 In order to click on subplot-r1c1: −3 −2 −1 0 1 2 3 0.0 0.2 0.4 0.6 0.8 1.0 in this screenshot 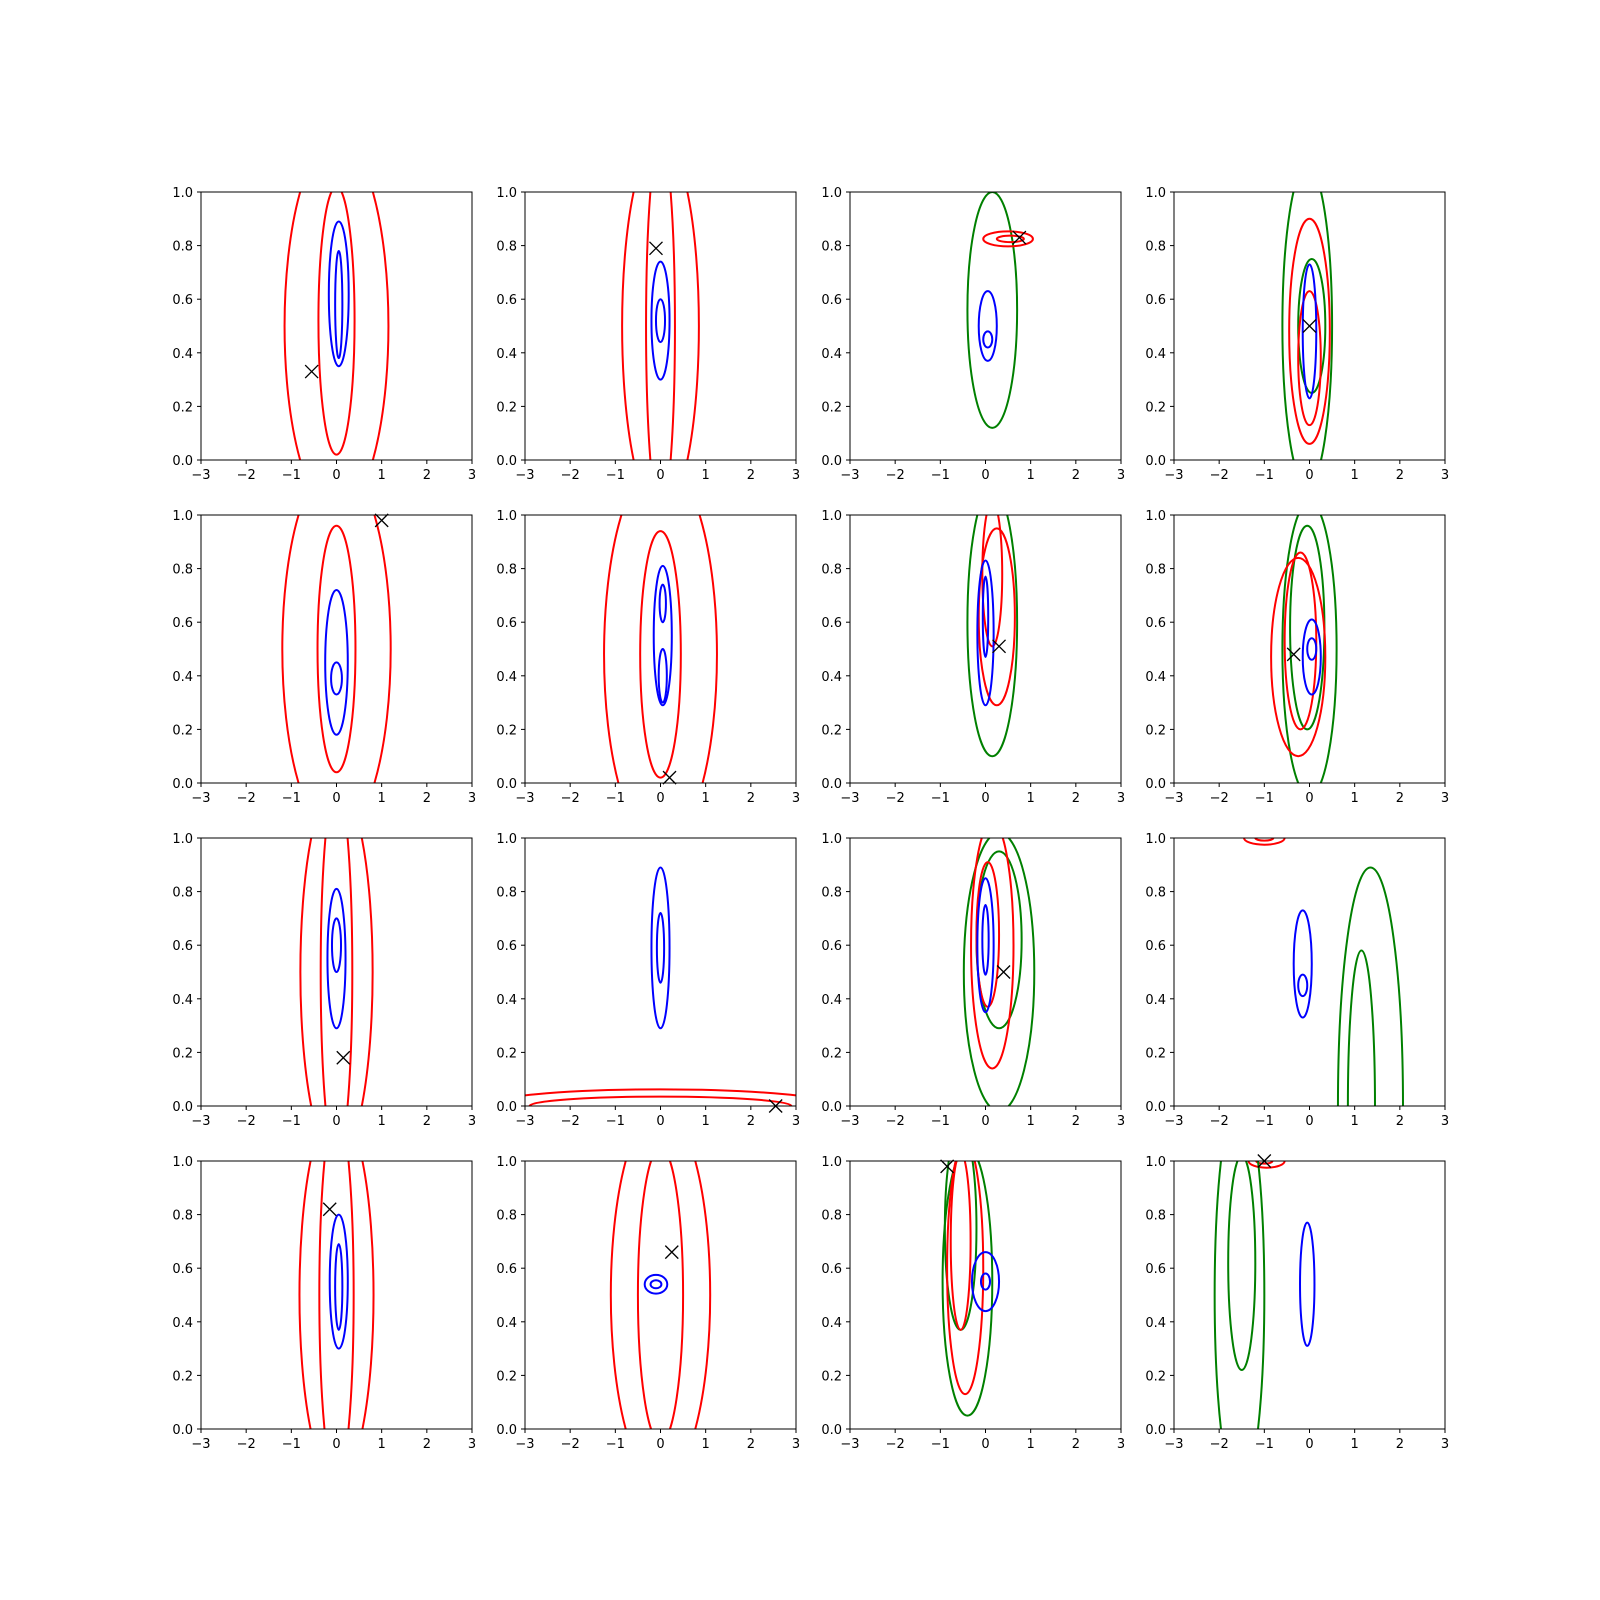, I will do `click(648, 657)`.